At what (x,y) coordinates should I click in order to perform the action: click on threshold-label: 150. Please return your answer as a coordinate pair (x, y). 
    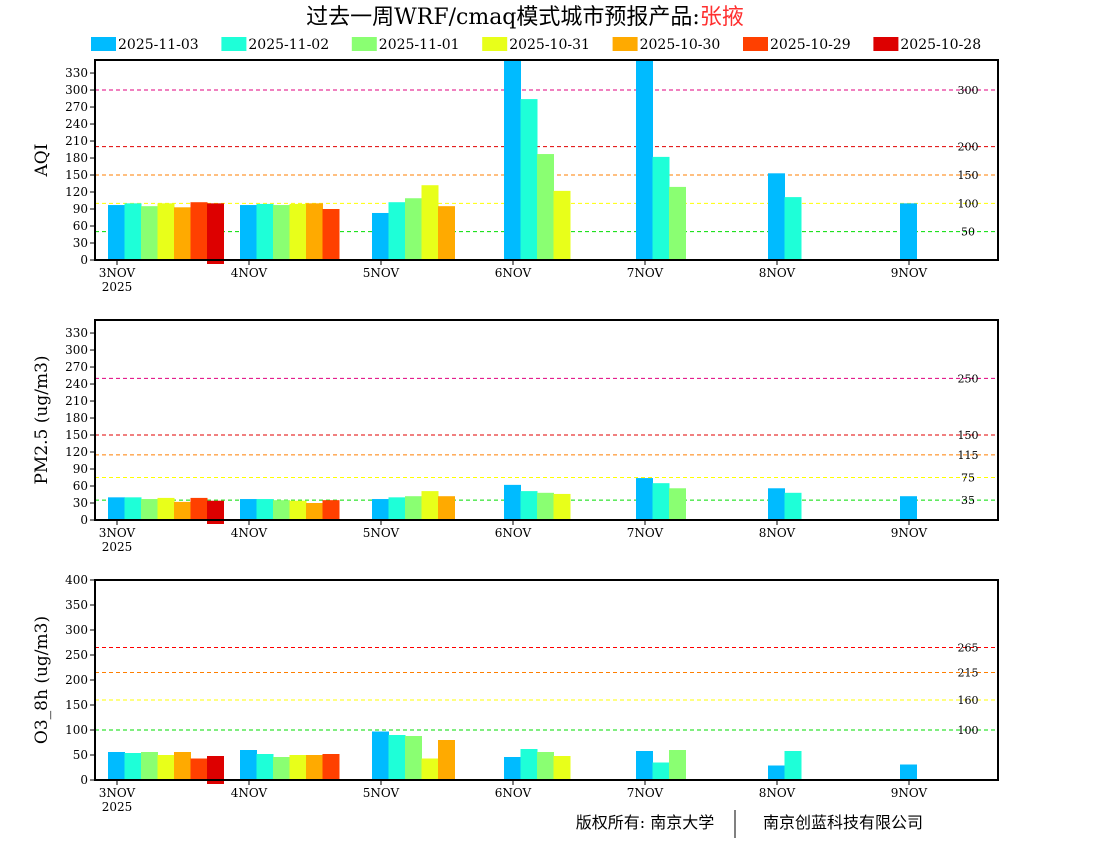
    Looking at the image, I should click on (968, 175).